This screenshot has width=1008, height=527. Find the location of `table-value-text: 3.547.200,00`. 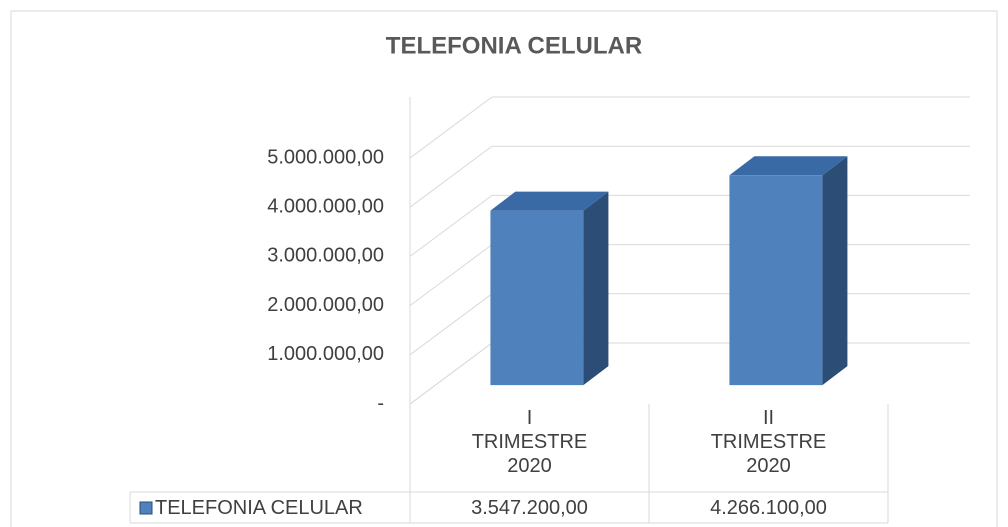

table-value-text: 3.547.200,00 is located at coordinates (529, 508).